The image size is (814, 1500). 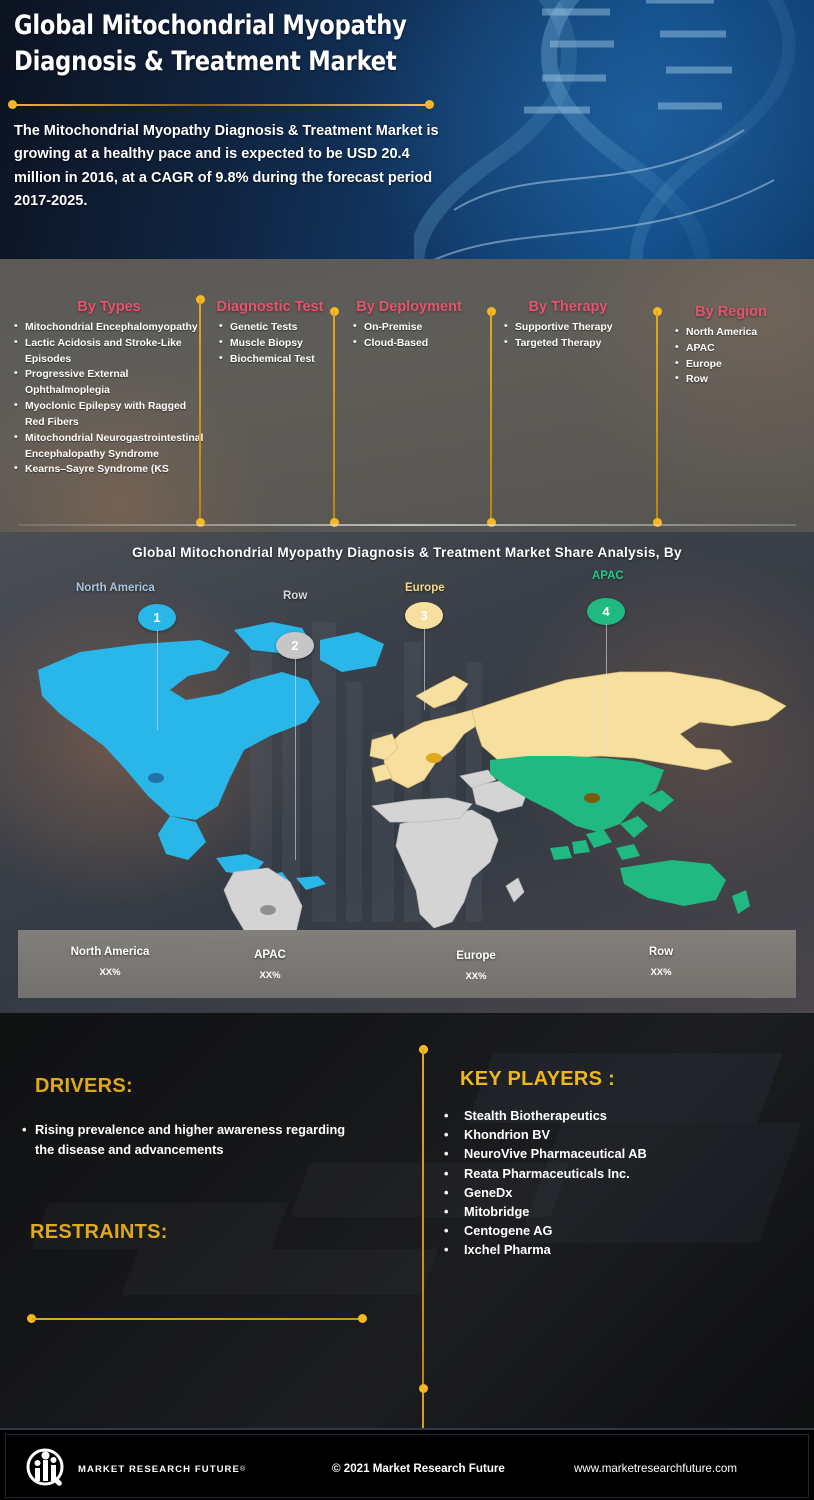 I want to click on segment-column-by-deployment: By Deployment On-Premise Cloud-Based, so click(x=409, y=325).